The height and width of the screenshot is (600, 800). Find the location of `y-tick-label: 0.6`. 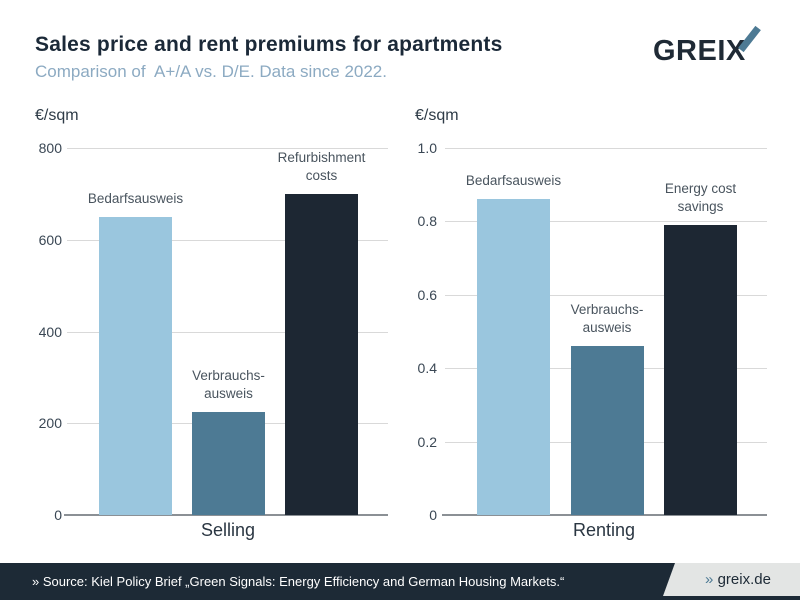

y-tick-label: 0.6 is located at coordinates (427, 294).